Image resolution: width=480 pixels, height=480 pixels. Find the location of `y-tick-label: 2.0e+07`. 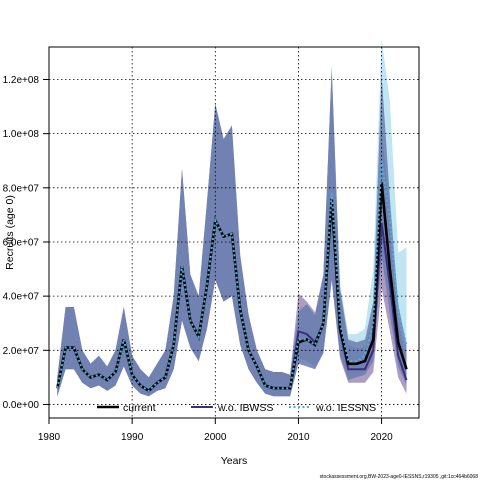

y-tick-label: 2.0e+07 is located at coordinates (21, 351).